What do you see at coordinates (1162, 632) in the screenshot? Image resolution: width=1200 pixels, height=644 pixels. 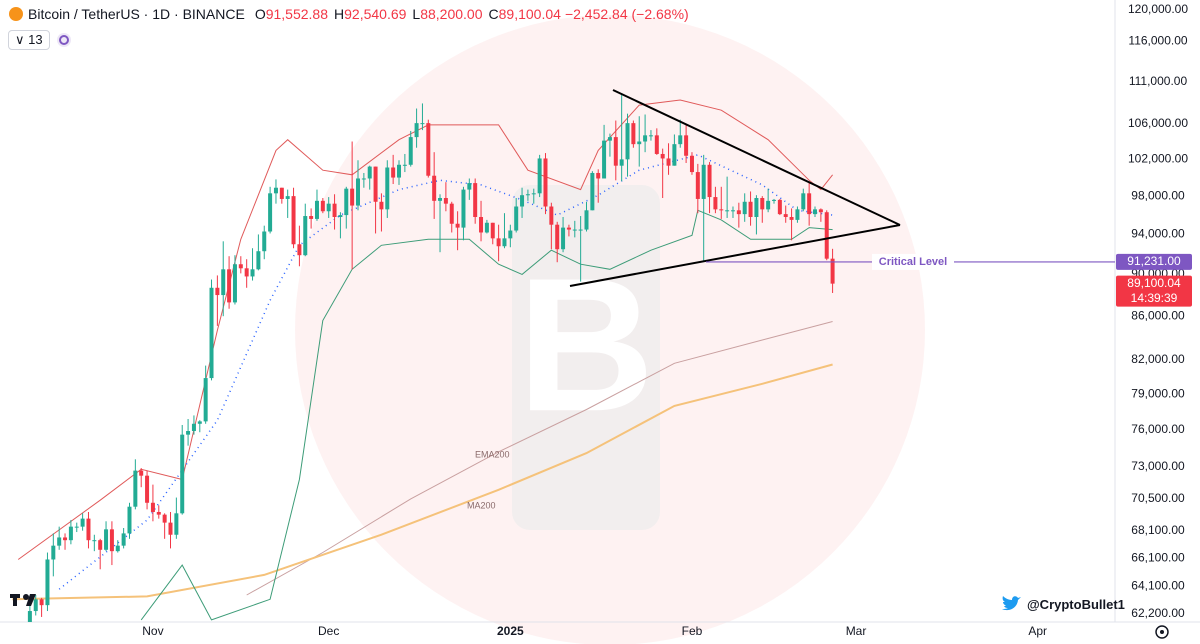 I see `settings-icon` at bounding box center [1162, 632].